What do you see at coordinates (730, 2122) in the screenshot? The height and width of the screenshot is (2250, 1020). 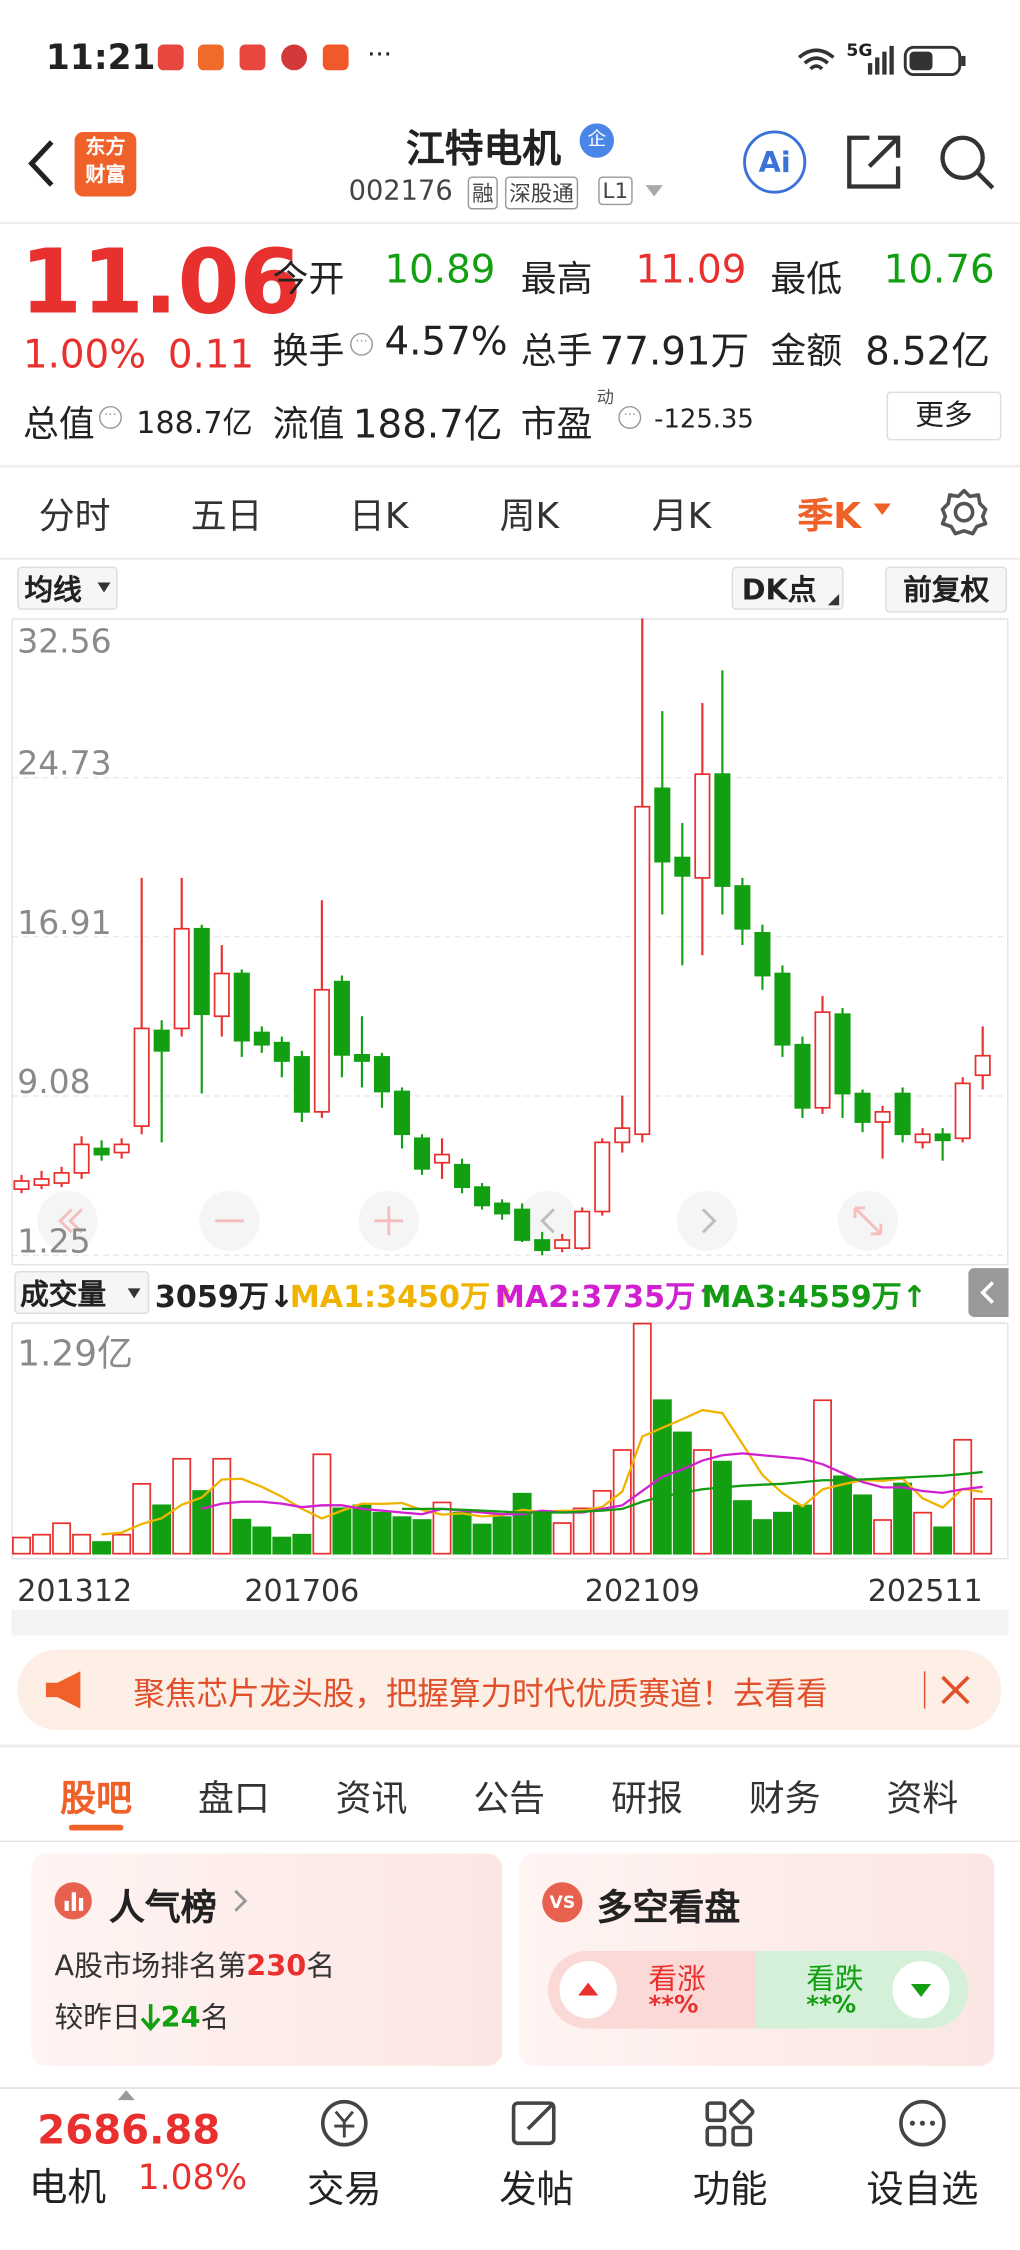 I see `function-icon` at bounding box center [730, 2122].